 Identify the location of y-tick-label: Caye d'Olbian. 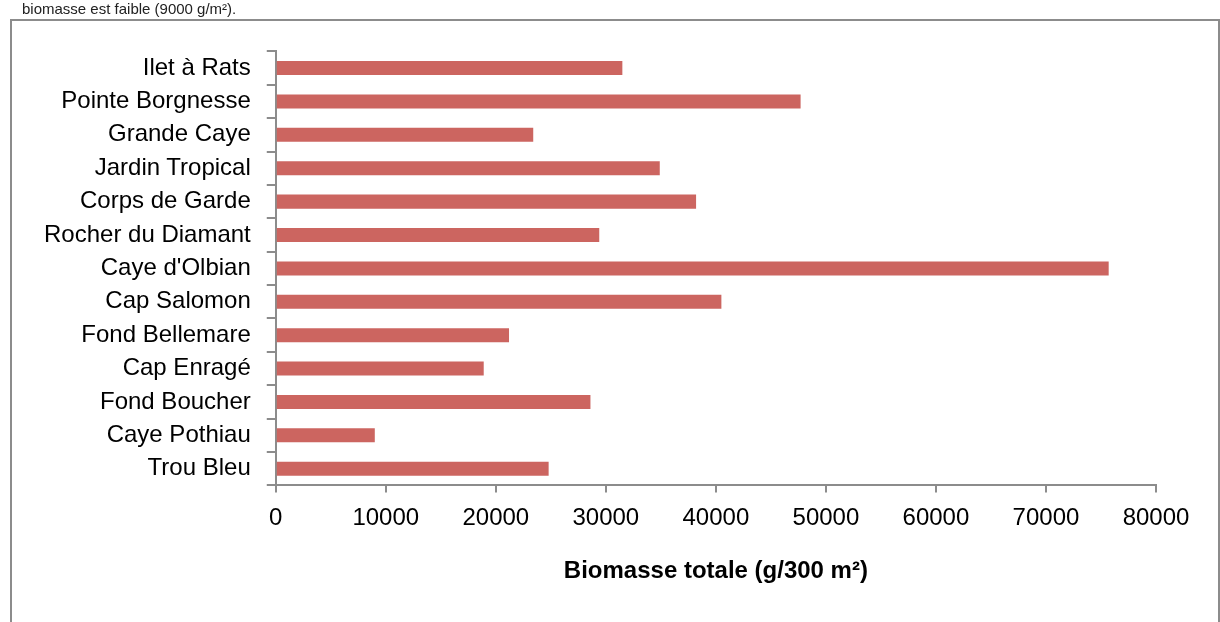
(175, 267).